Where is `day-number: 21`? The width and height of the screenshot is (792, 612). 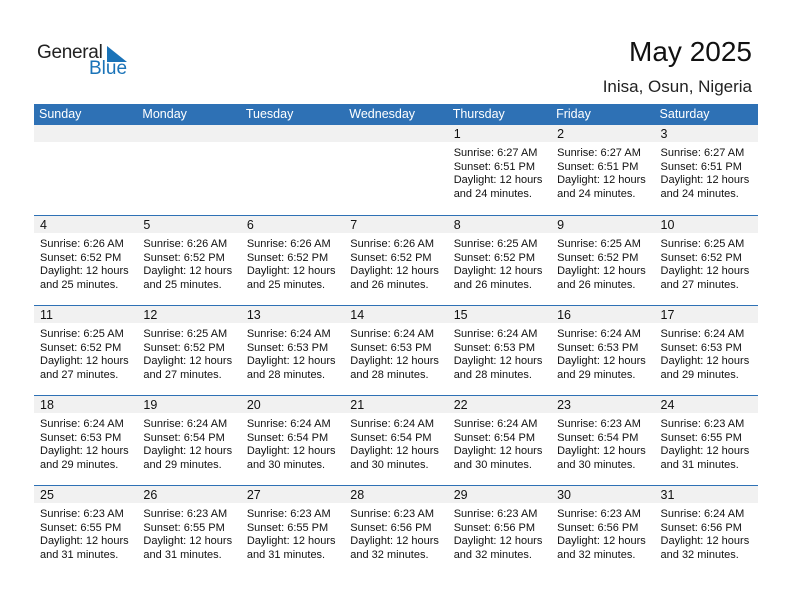 day-number: 21 is located at coordinates (396, 404).